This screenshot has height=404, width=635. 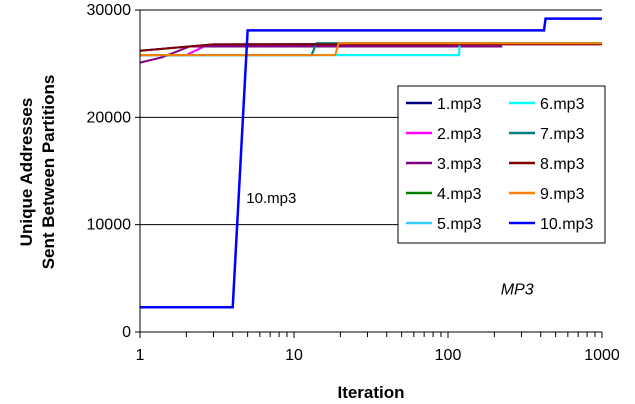 What do you see at coordinates (321, 54) in the screenshot?
I see `series-line-3-mp3` at bounding box center [321, 54].